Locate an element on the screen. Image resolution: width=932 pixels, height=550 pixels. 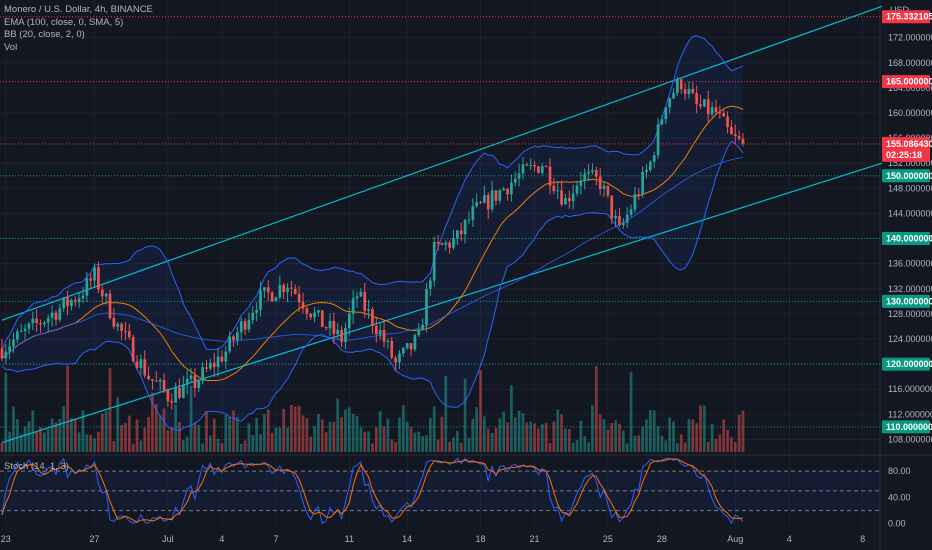
price-tick-label: 160.000000 is located at coordinates (910, 113).